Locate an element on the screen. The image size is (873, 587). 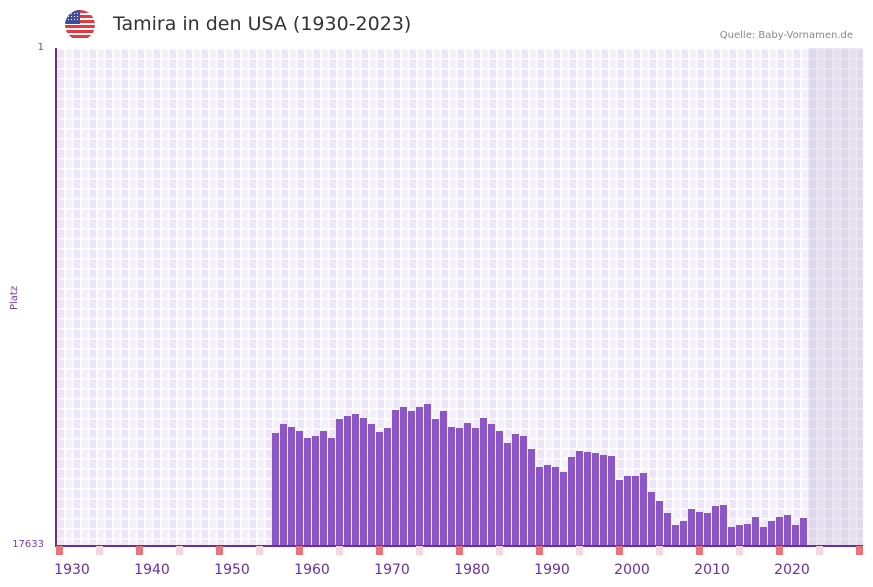
bar-2007 is located at coordinates (675, 535).